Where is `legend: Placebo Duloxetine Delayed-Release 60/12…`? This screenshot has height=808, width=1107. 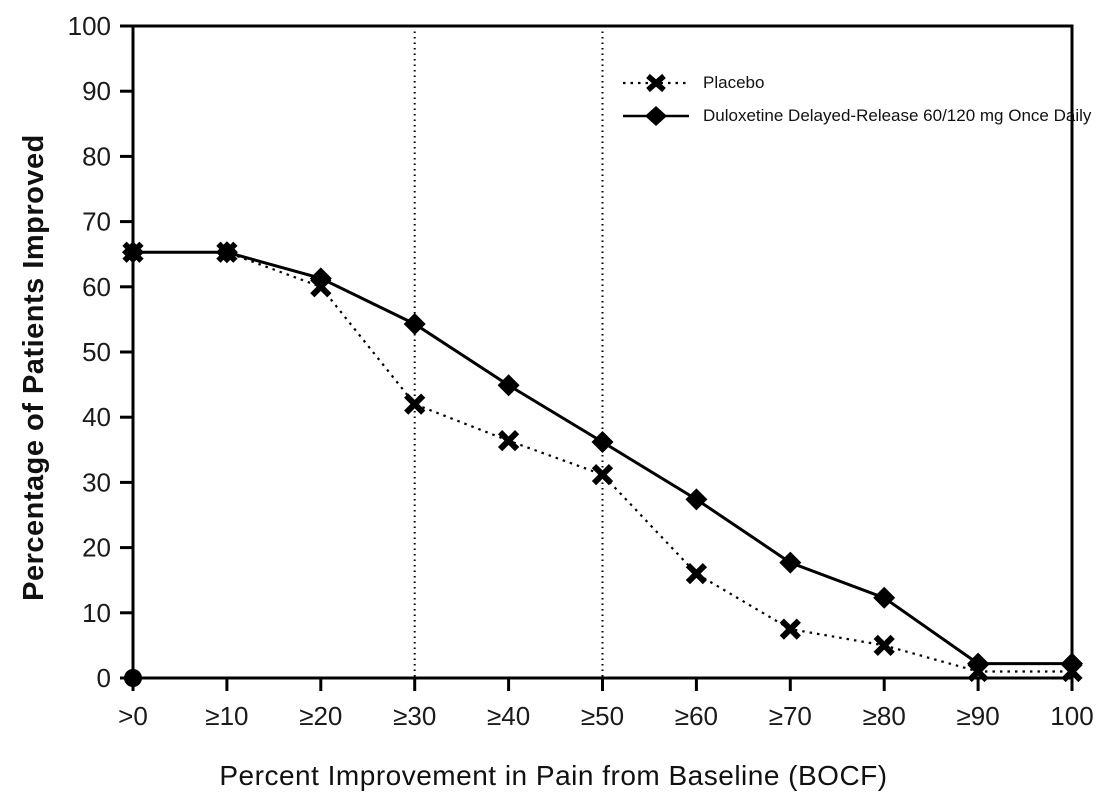 legend: Placebo Duloxetine Delayed-Release 60/12… is located at coordinates (856, 103).